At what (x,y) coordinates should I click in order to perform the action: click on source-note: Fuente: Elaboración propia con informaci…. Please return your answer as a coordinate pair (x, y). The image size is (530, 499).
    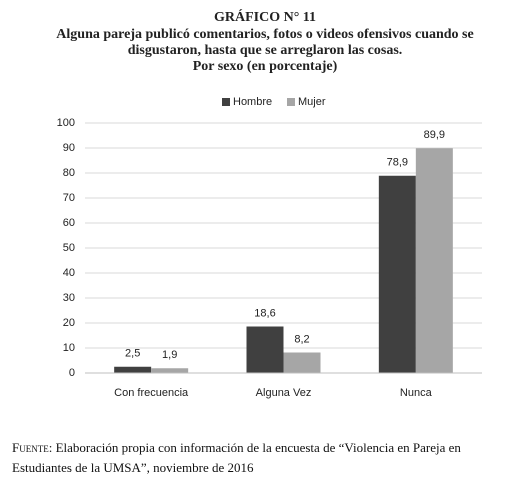
    Looking at the image, I should click on (264, 458).